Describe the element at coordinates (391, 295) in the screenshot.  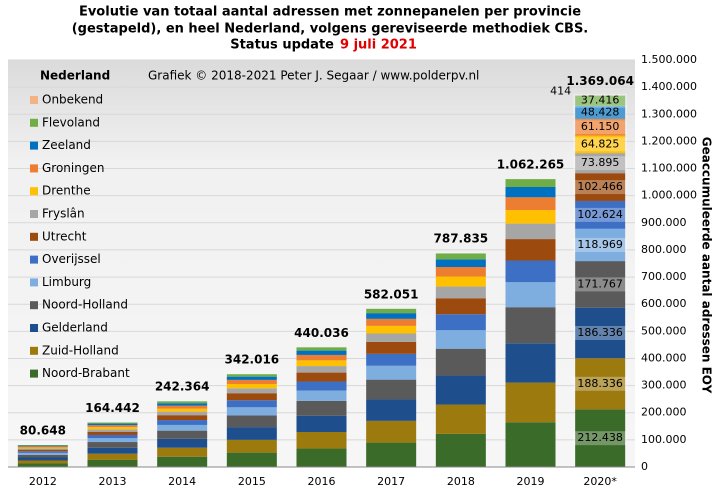
I see `total-label: 582.051` at that location.